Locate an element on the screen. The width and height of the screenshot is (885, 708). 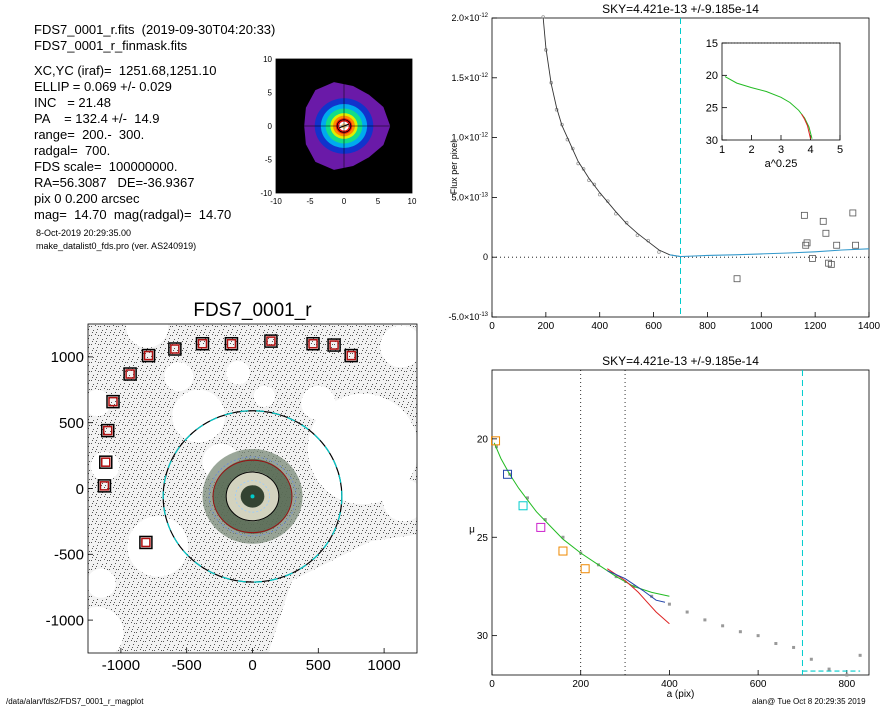
inset-frame is located at coordinates (781, 91).